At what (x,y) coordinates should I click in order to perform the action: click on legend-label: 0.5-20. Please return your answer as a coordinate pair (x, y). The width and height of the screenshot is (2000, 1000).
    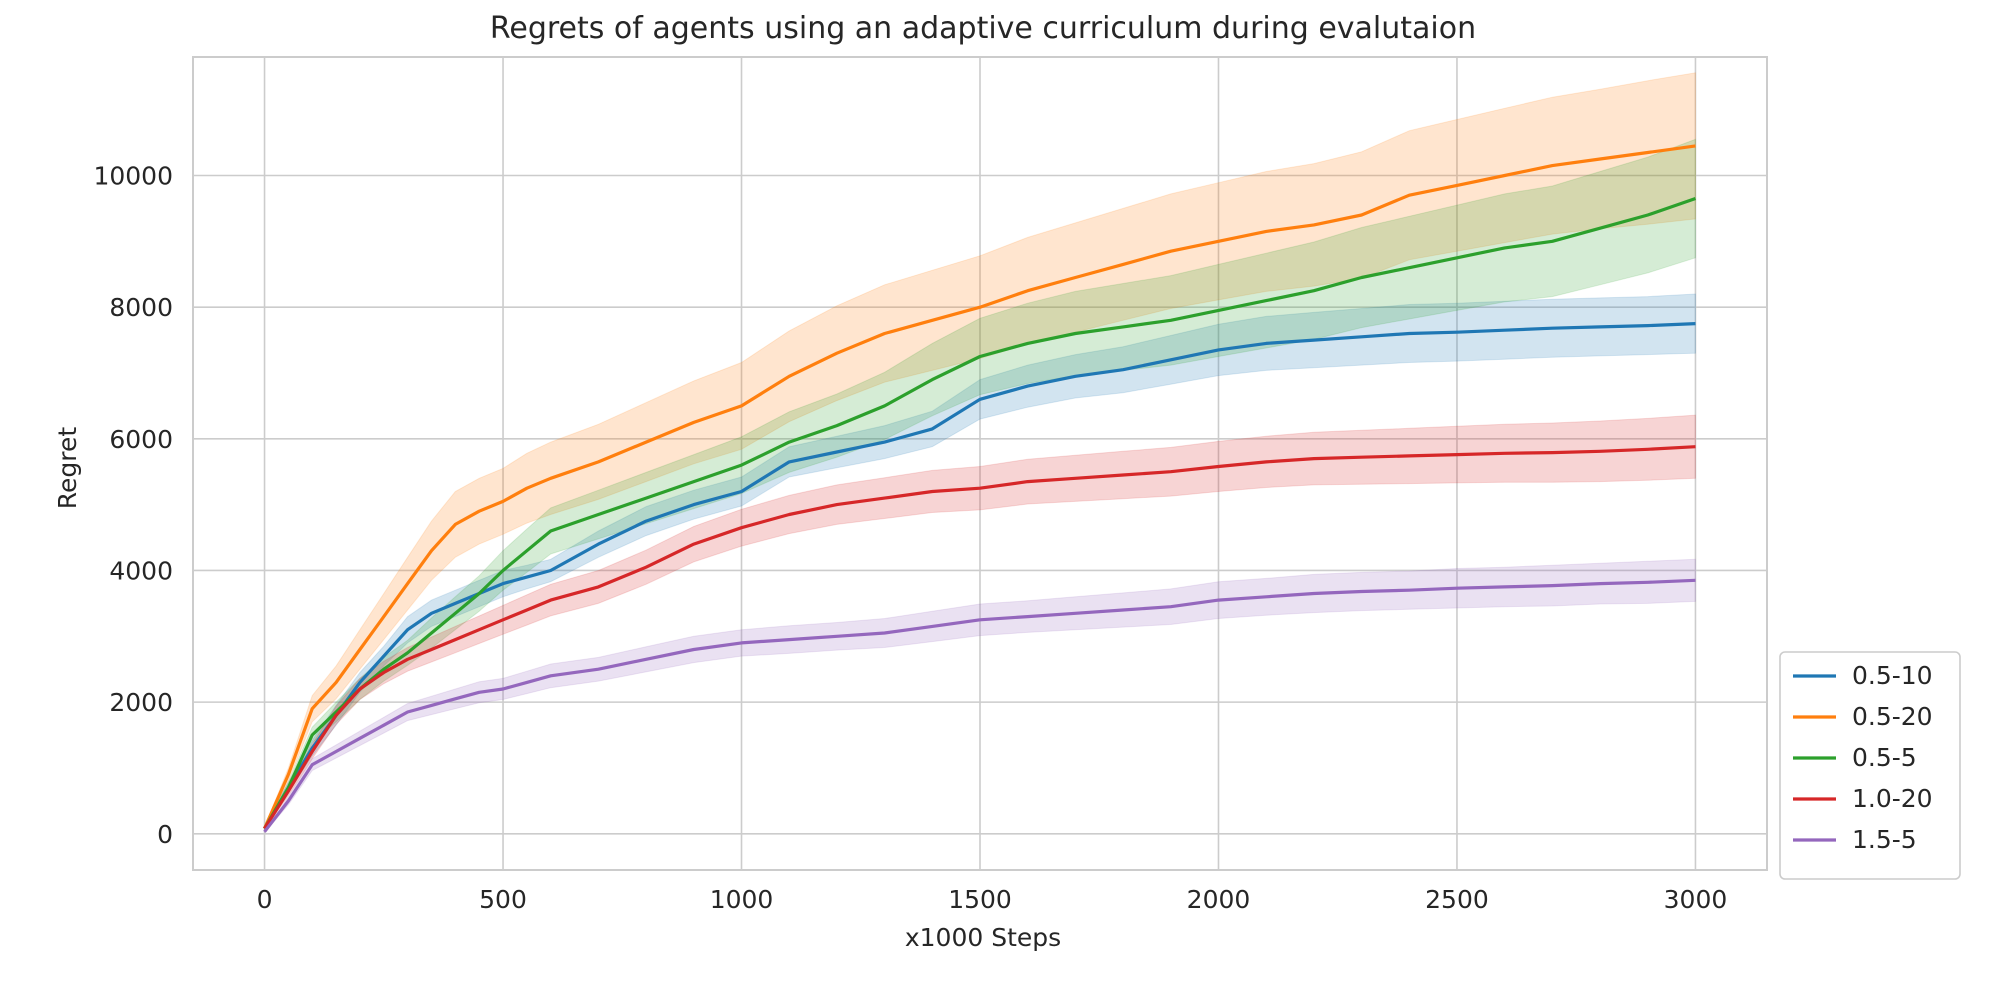
    Looking at the image, I should click on (1892, 716).